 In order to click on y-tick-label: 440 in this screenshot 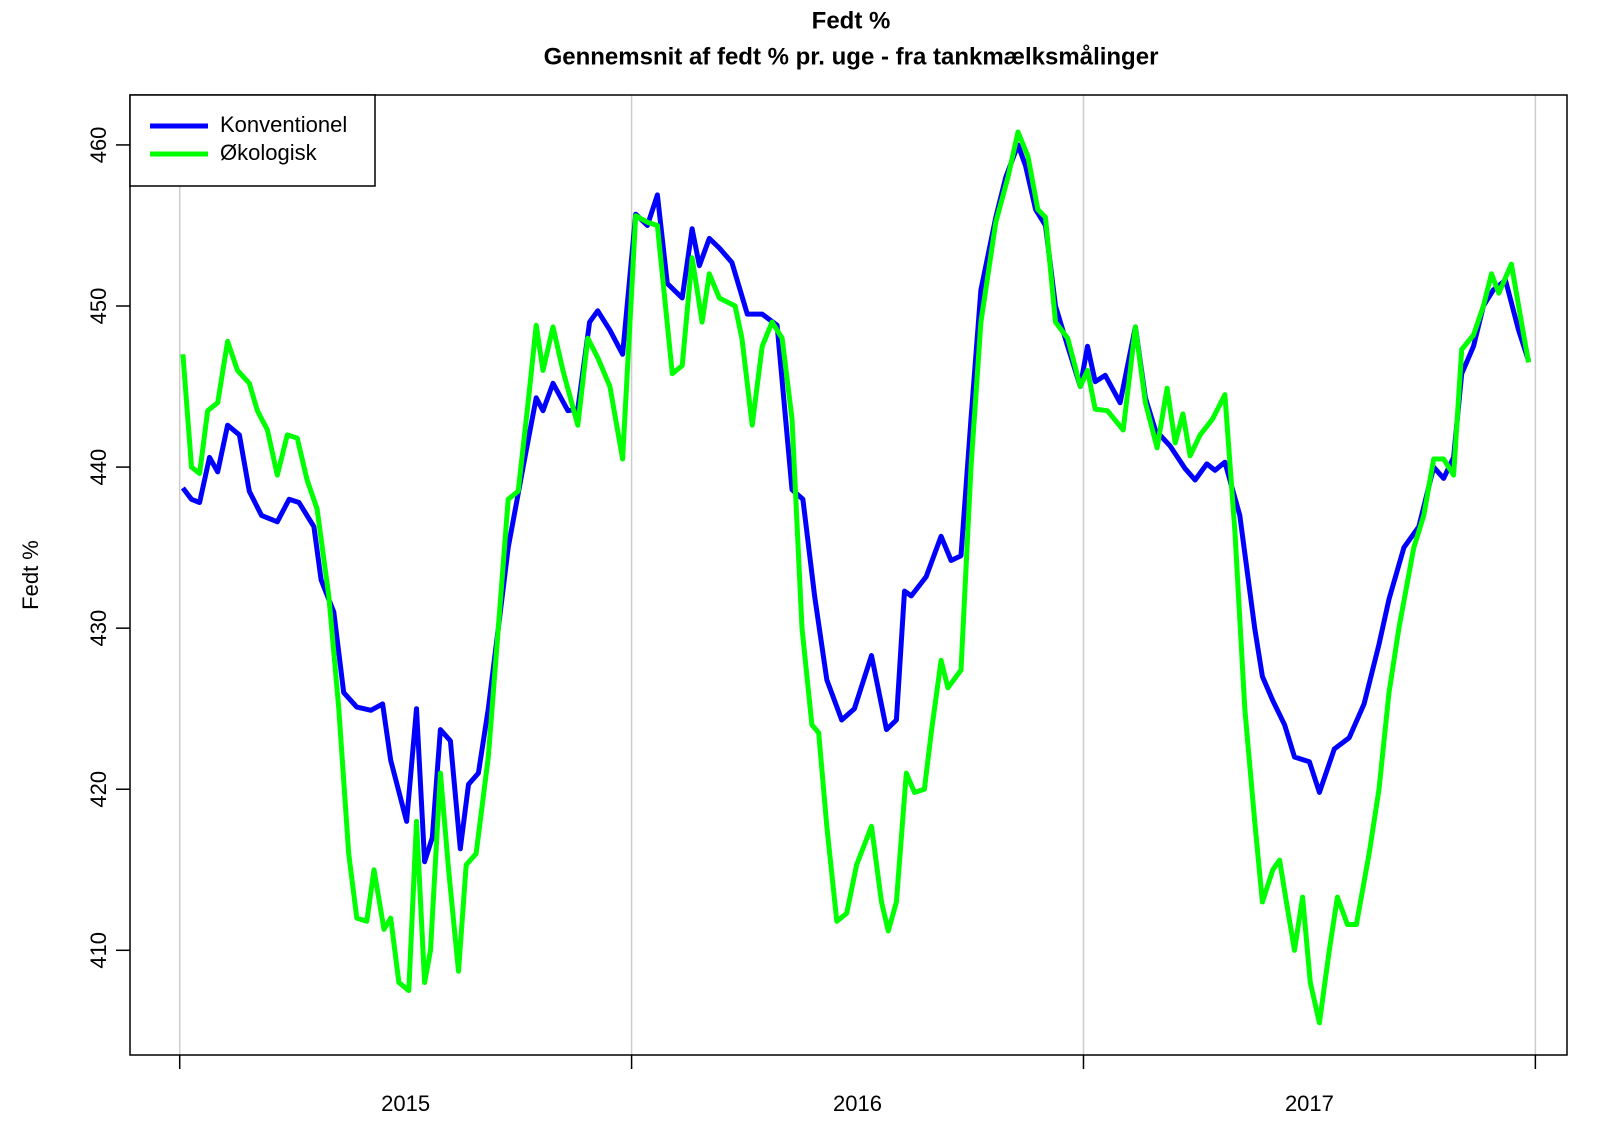, I will do `click(98, 467)`.